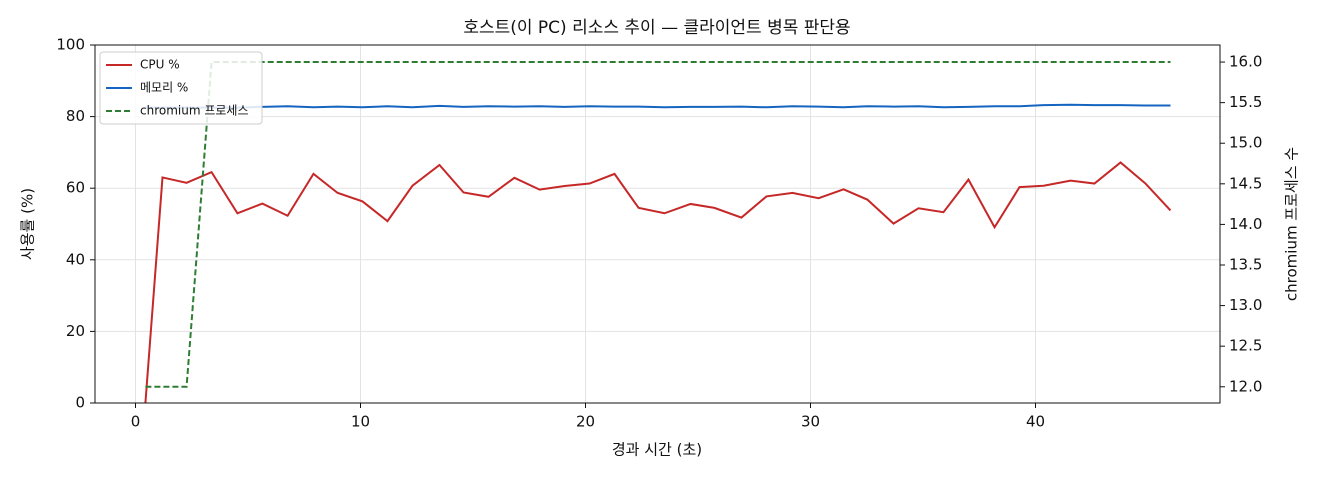 This screenshot has width=1320, height=480. What do you see at coordinates (1245, 183) in the screenshot?
I see `y2-tick-label: 14.5` at bounding box center [1245, 183].